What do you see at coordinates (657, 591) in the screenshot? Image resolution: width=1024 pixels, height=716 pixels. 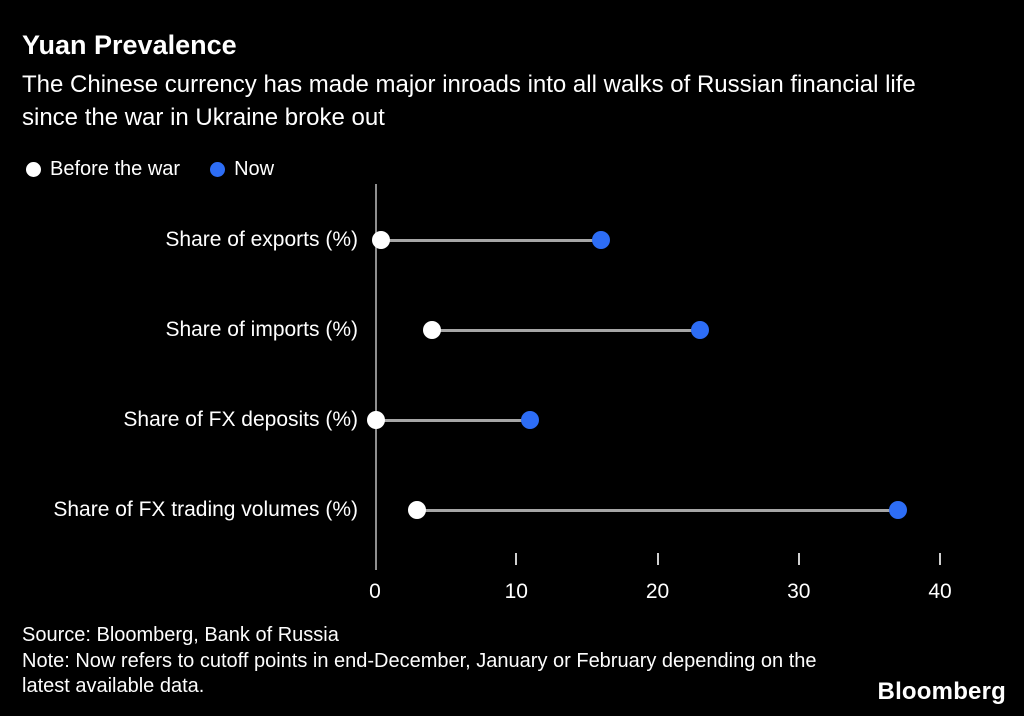 I see `x-axis-tick-label: 20` at bounding box center [657, 591].